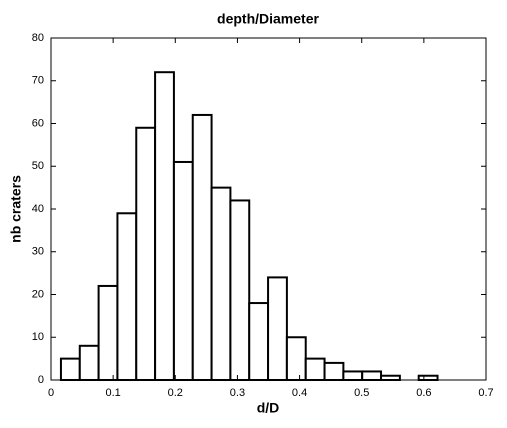  I want to click on y-axis-label: nb craters, so click(16, 209).